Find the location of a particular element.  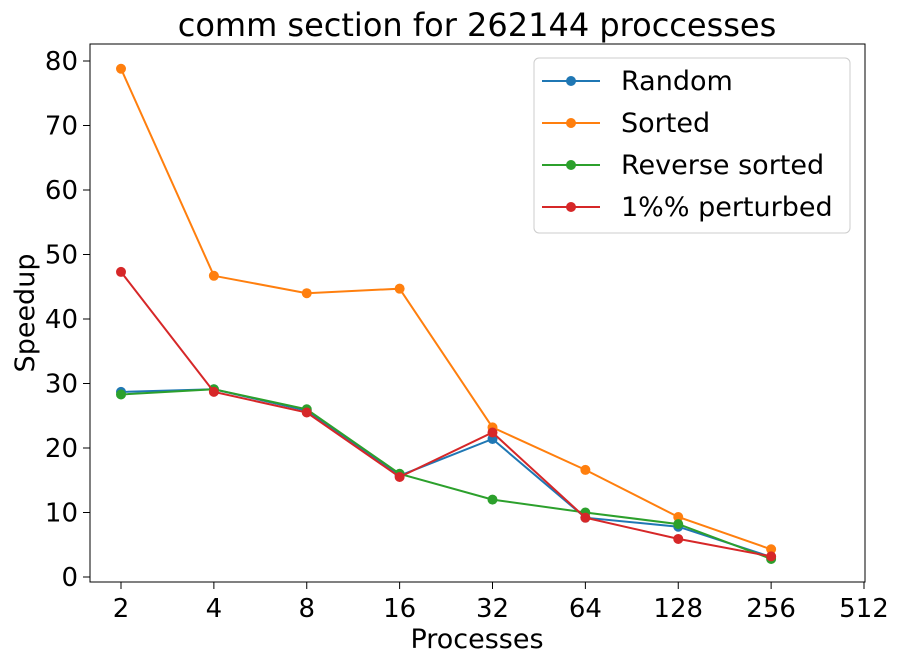

y-tick-label: 30 is located at coordinates (61, 385).